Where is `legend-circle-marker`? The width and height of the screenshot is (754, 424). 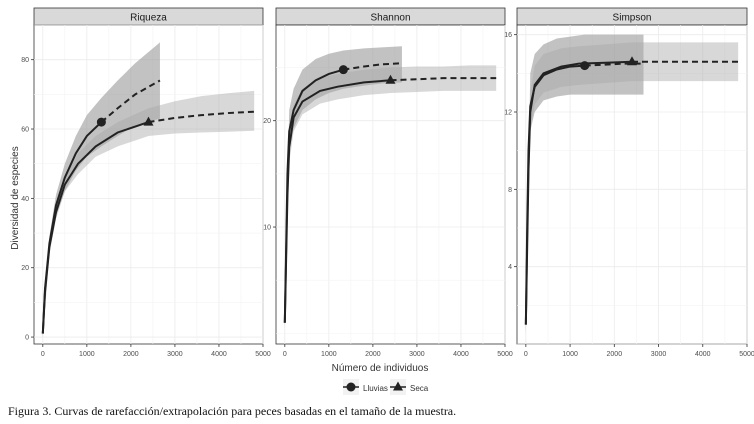 legend-circle-marker is located at coordinates (351, 387).